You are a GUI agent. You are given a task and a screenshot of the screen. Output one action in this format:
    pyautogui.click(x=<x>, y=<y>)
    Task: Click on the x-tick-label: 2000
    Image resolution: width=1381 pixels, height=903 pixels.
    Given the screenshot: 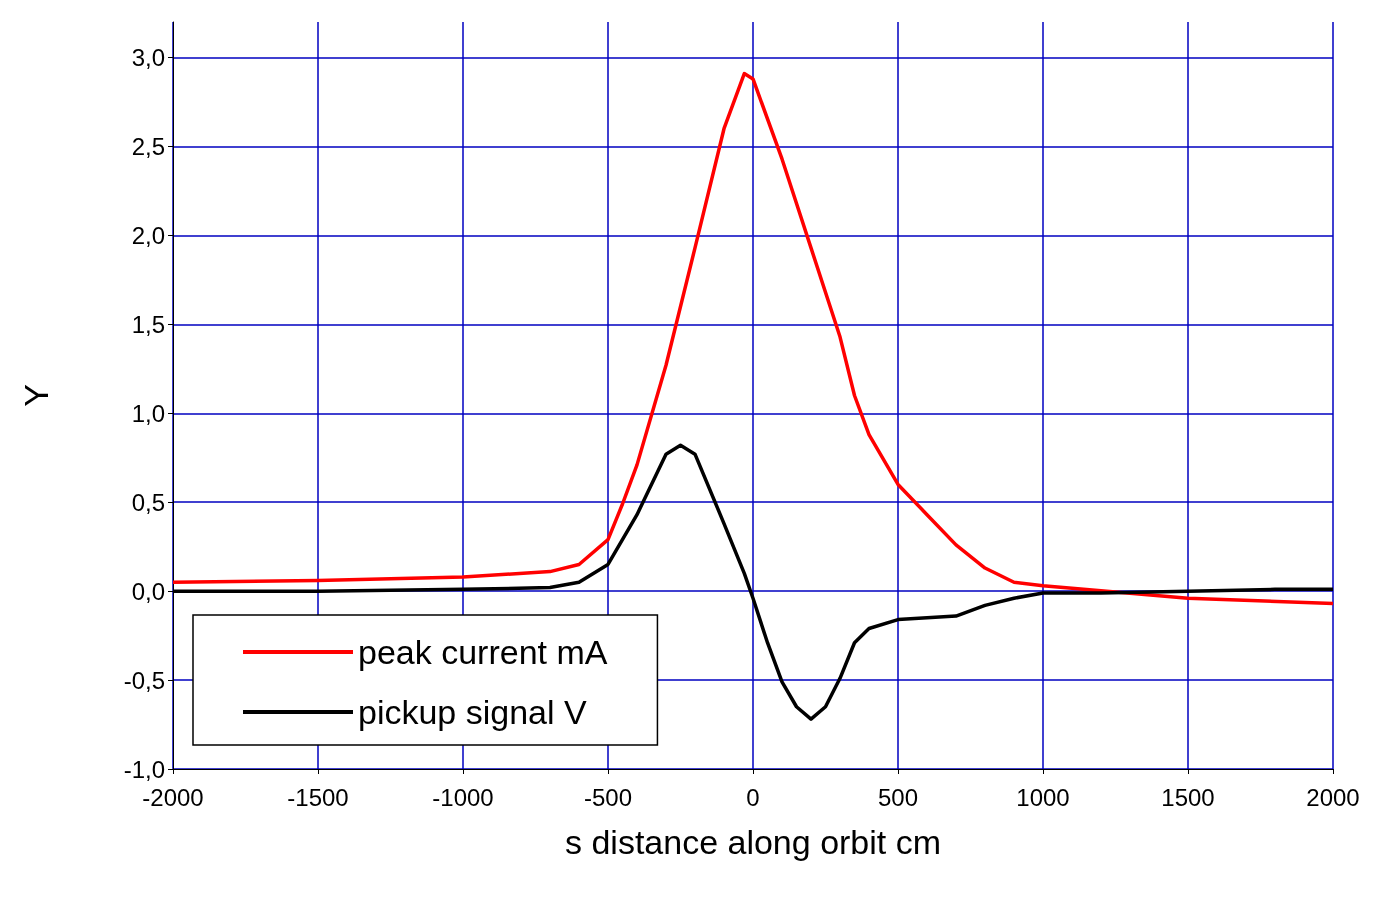 What is the action you would take?
    pyautogui.click(x=1333, y=797)
    